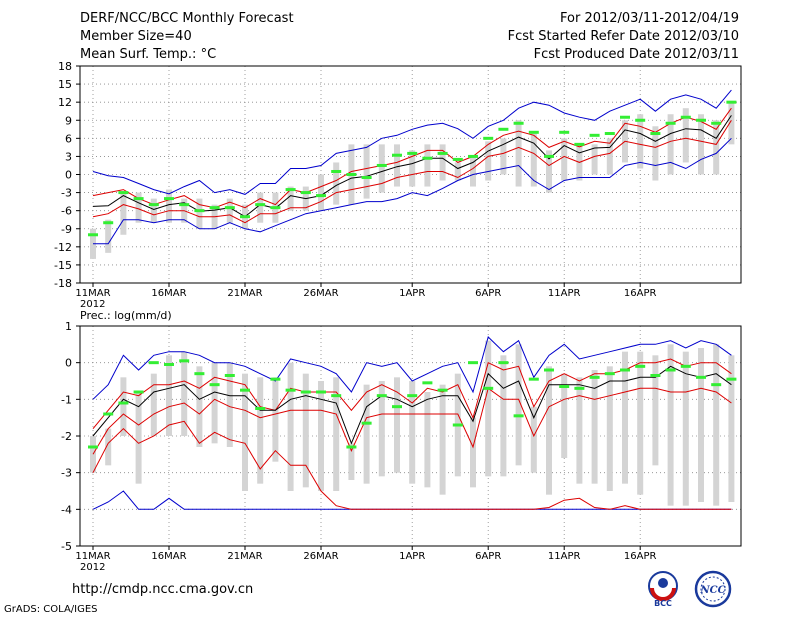 The width and height of the screenshot is (800, 618). Describe the element at coordinates (564, 293) in the screenshot. I see `temp-xtick-label: 11APR` at that location.